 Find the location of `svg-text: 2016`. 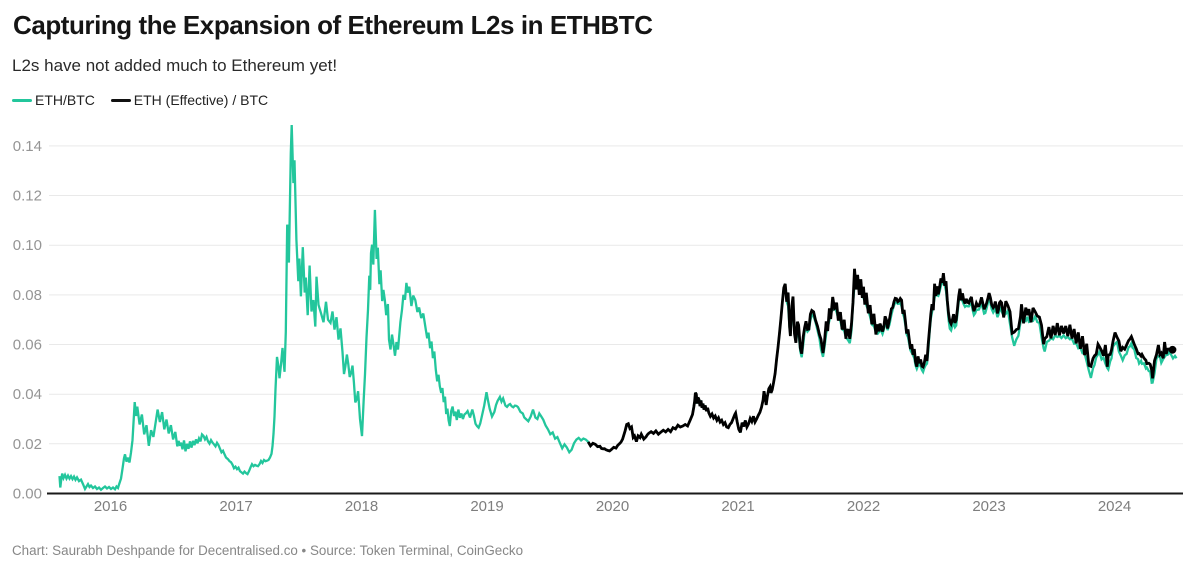

svg-text: 2016 is located at coordinates (110, 506).